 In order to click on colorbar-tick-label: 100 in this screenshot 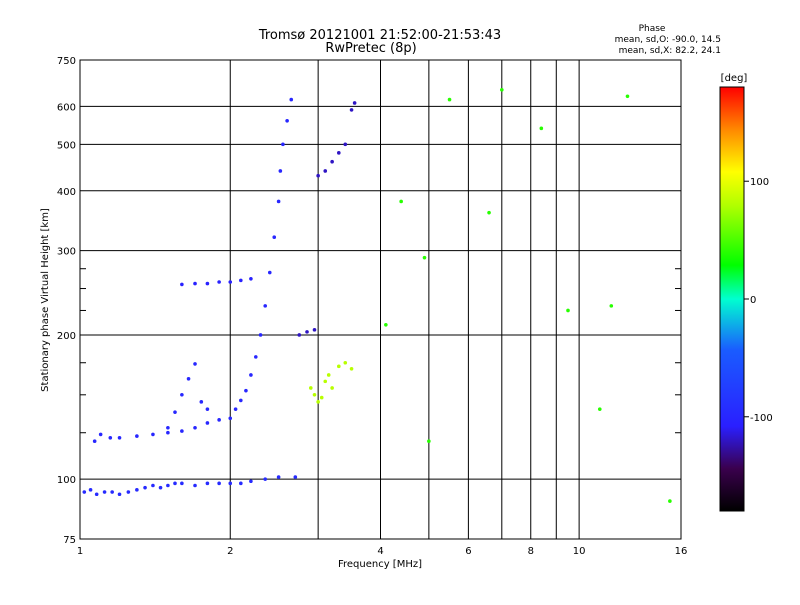, I will do `click(759, 182)`.